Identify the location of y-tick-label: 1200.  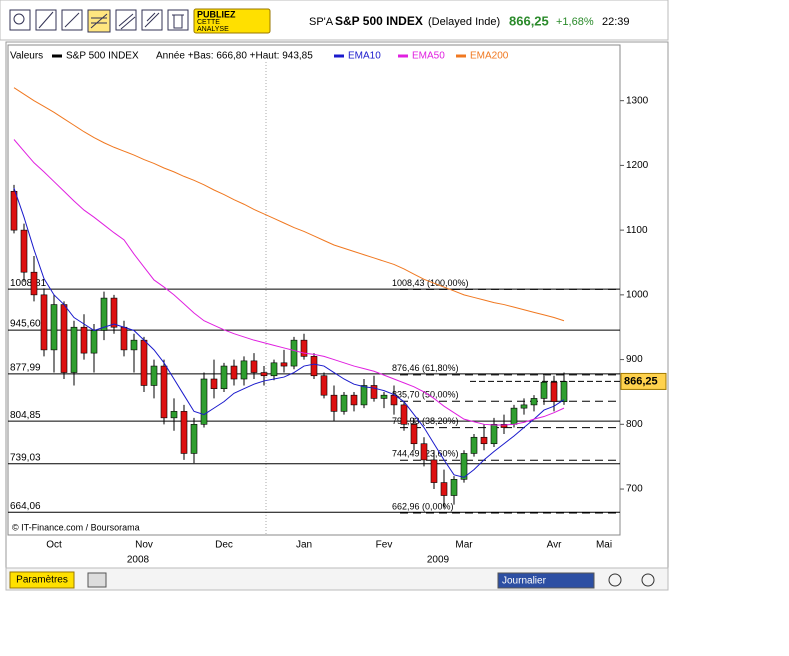
(637, 165).